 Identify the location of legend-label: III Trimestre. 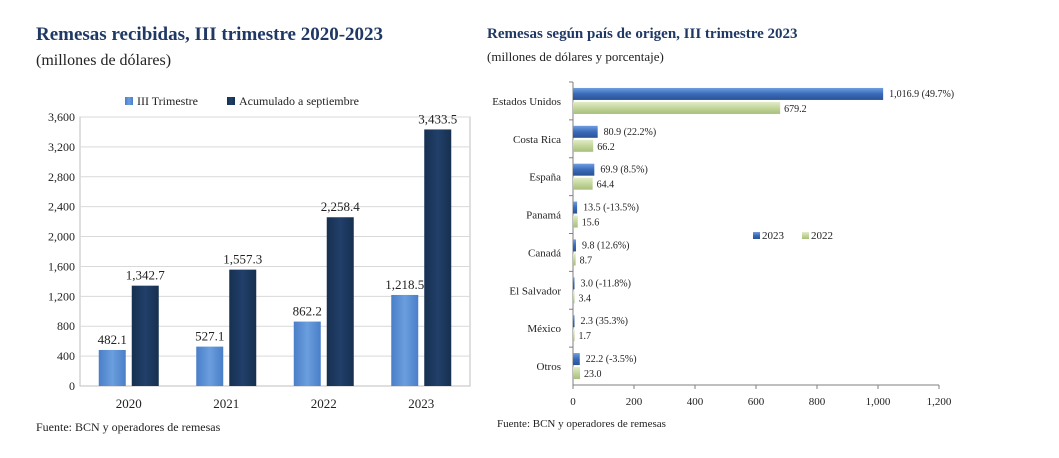
(167, 101).